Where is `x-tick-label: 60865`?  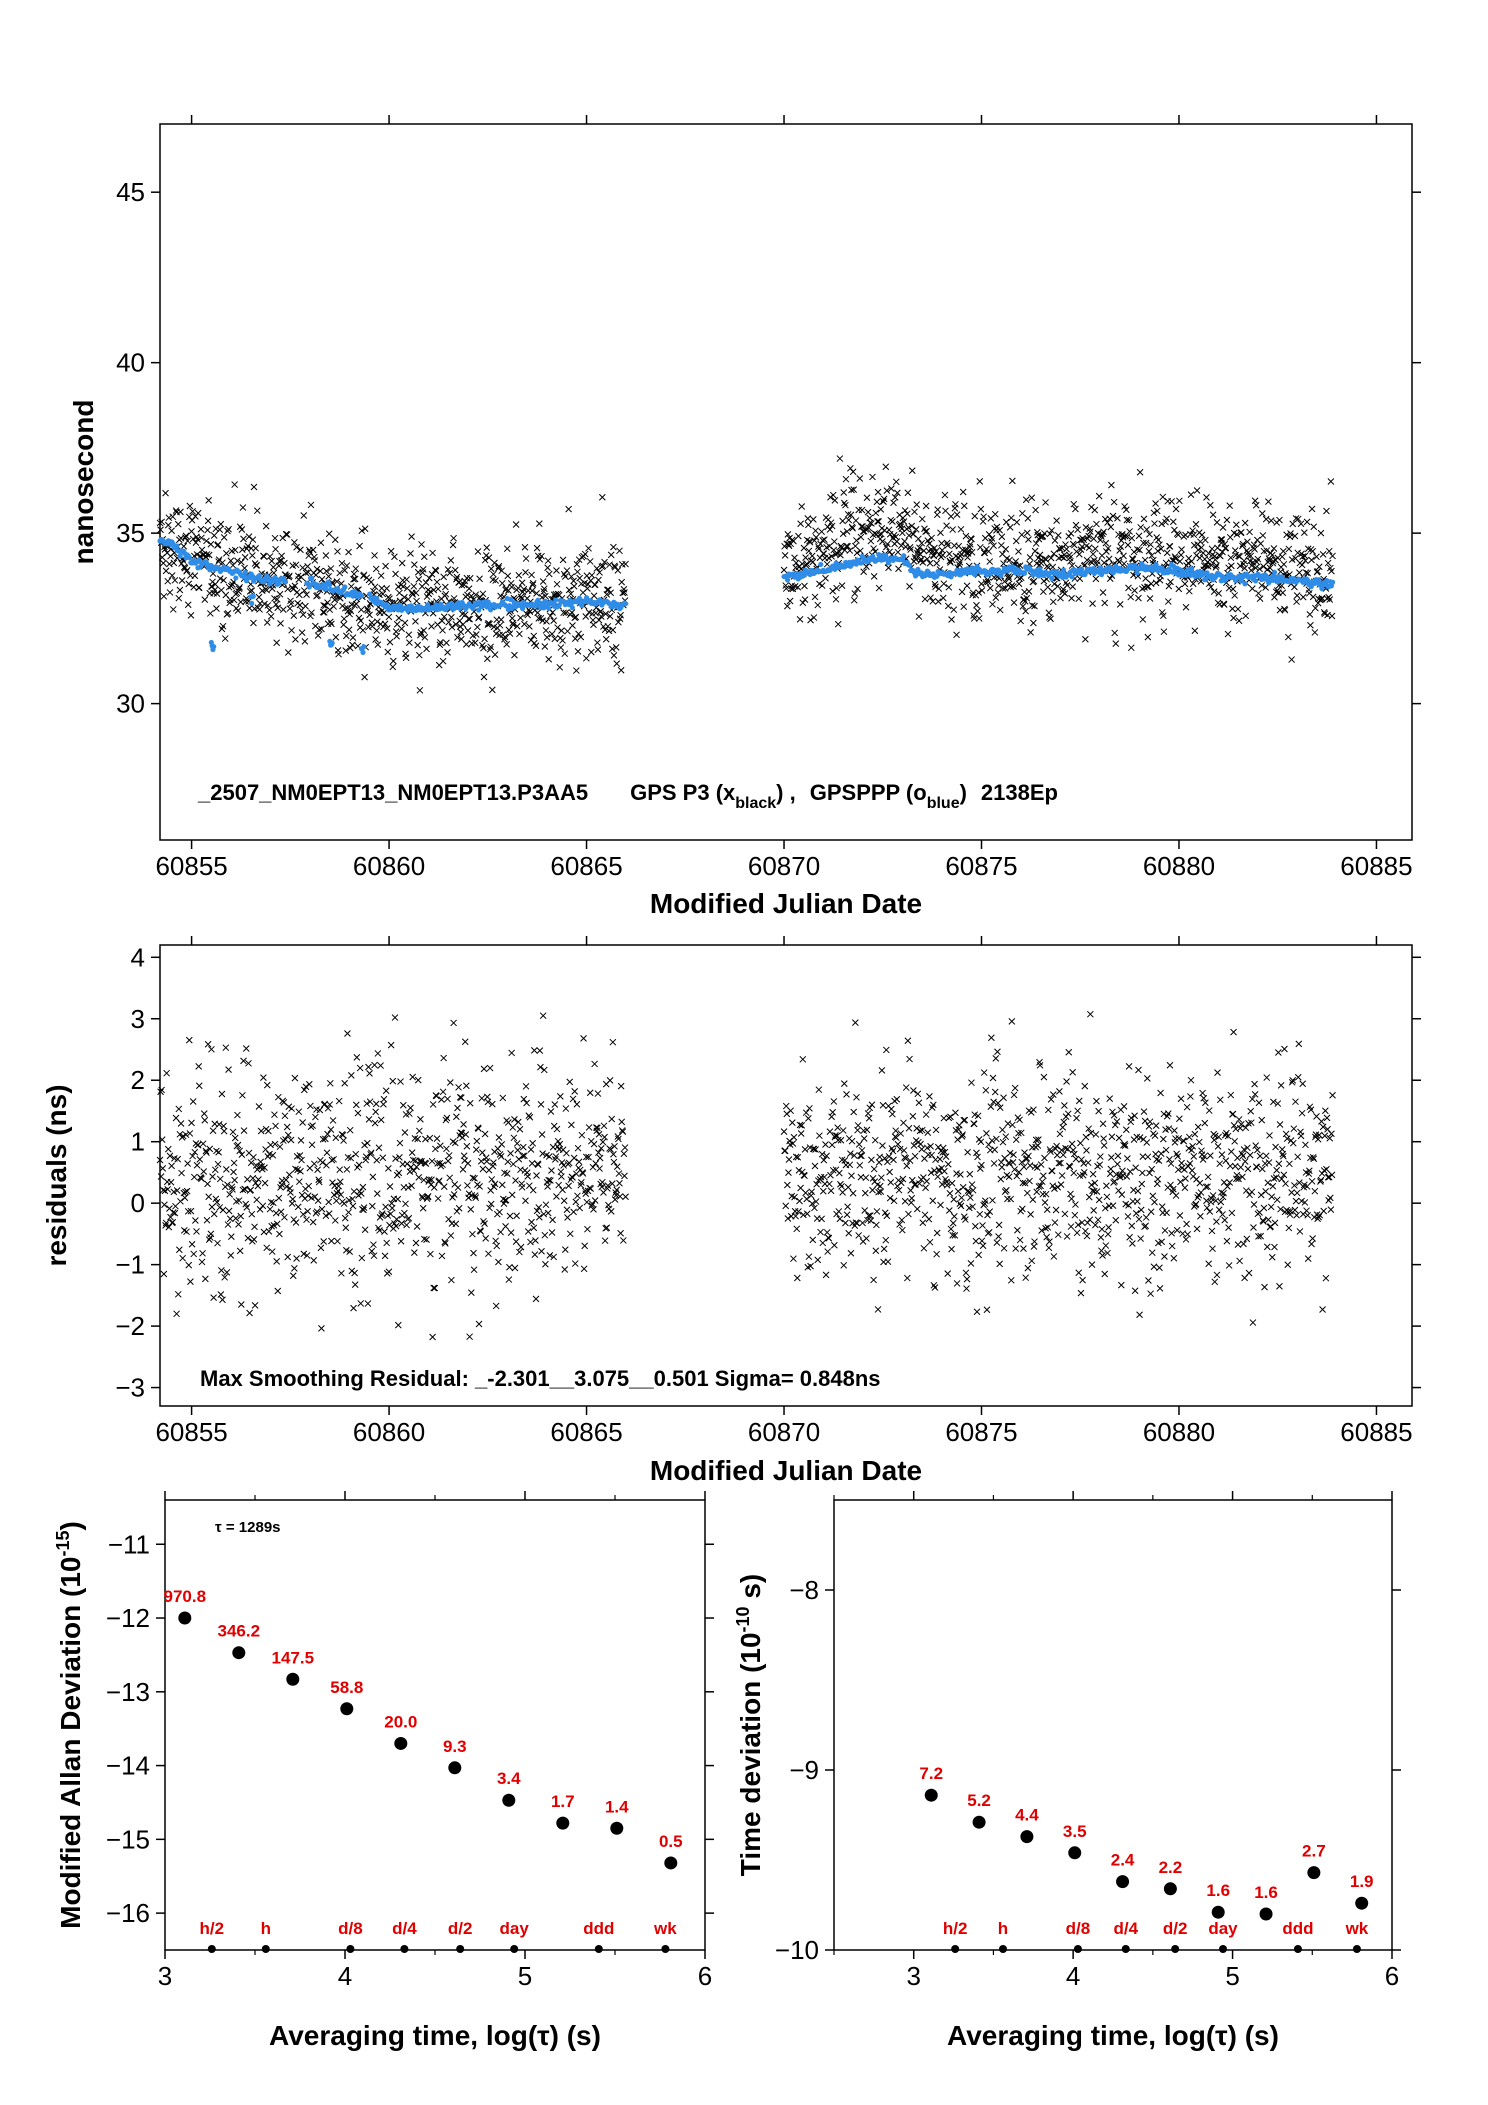
x-tick-label: 60865 is located at coordinates (586, 866).